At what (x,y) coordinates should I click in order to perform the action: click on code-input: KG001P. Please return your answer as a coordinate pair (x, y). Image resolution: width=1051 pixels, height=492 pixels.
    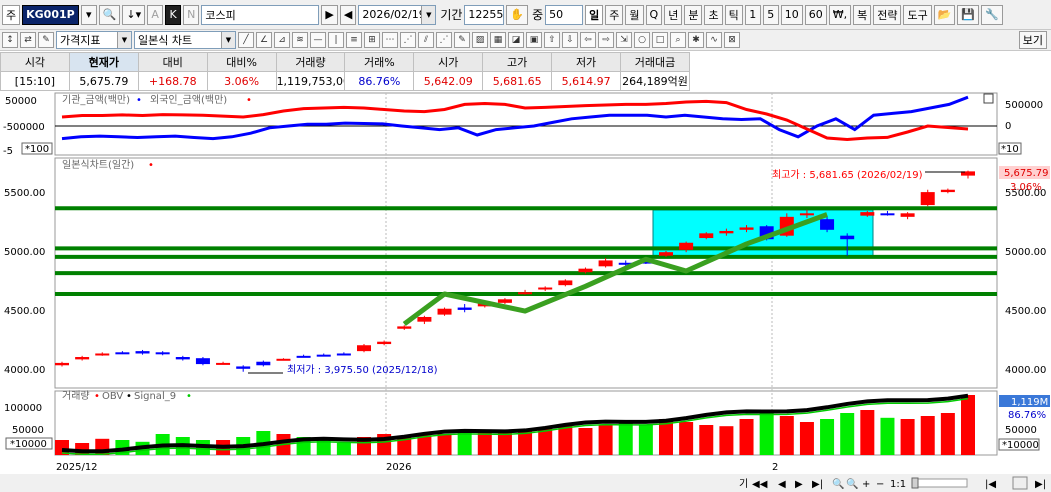
    Looking at the image, I should click on (50, 14).